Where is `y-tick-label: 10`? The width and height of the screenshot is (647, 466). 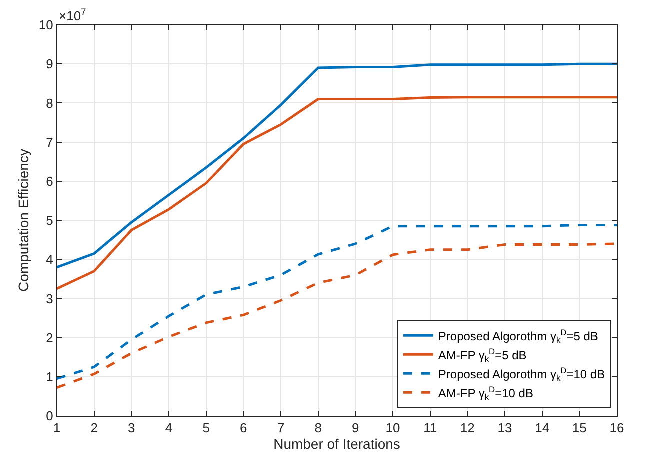
y-tick-label: 10 is located at coordinates (46, 25).